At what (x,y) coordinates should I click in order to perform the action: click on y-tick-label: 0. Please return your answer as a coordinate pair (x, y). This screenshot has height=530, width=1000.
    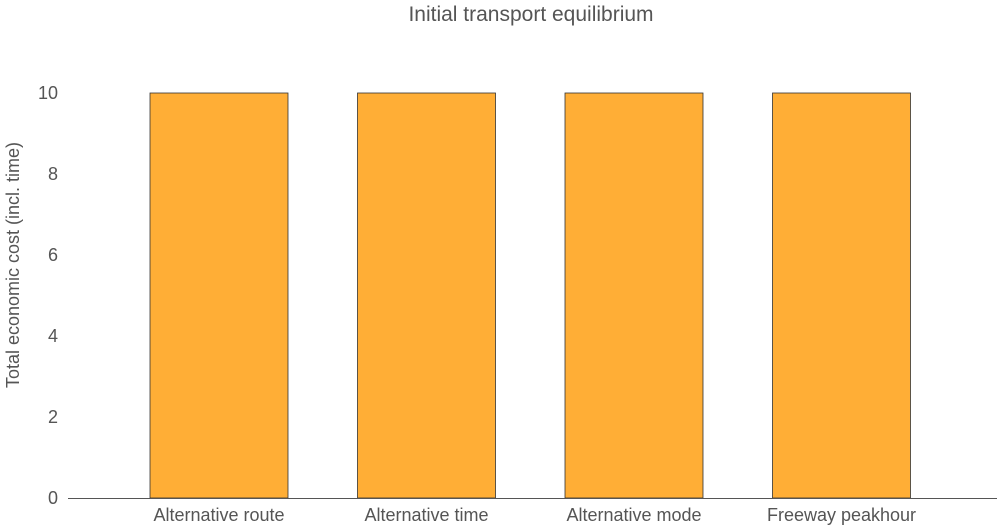
    Looking at the image, I should click on (53, 498).